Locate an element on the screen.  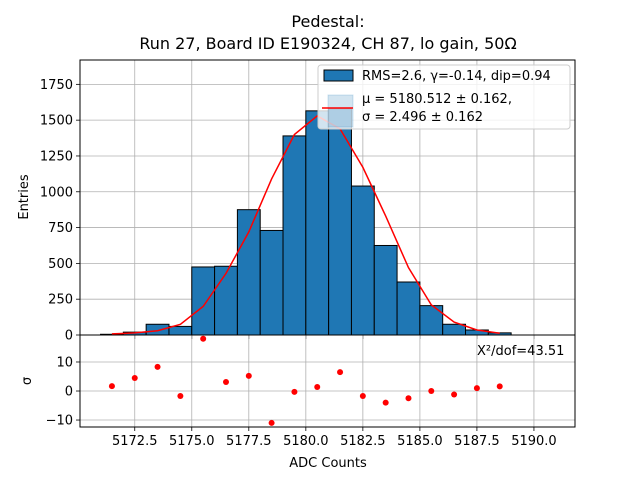
x-tick-label: 5182.5 is located at coordinates (363, 441).